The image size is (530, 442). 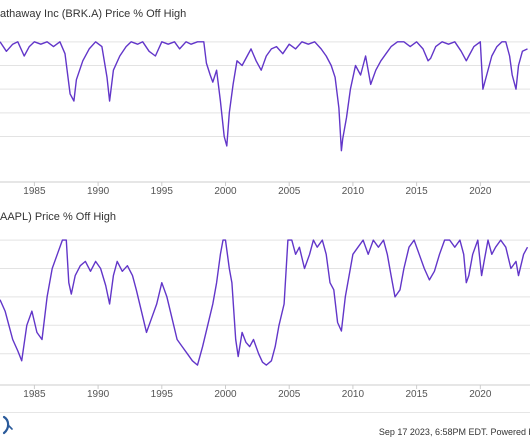 I want to click on footer-attribution: Sep 17 2023, 6:58PM EDT. Powered by, so click(x=454, y=432).